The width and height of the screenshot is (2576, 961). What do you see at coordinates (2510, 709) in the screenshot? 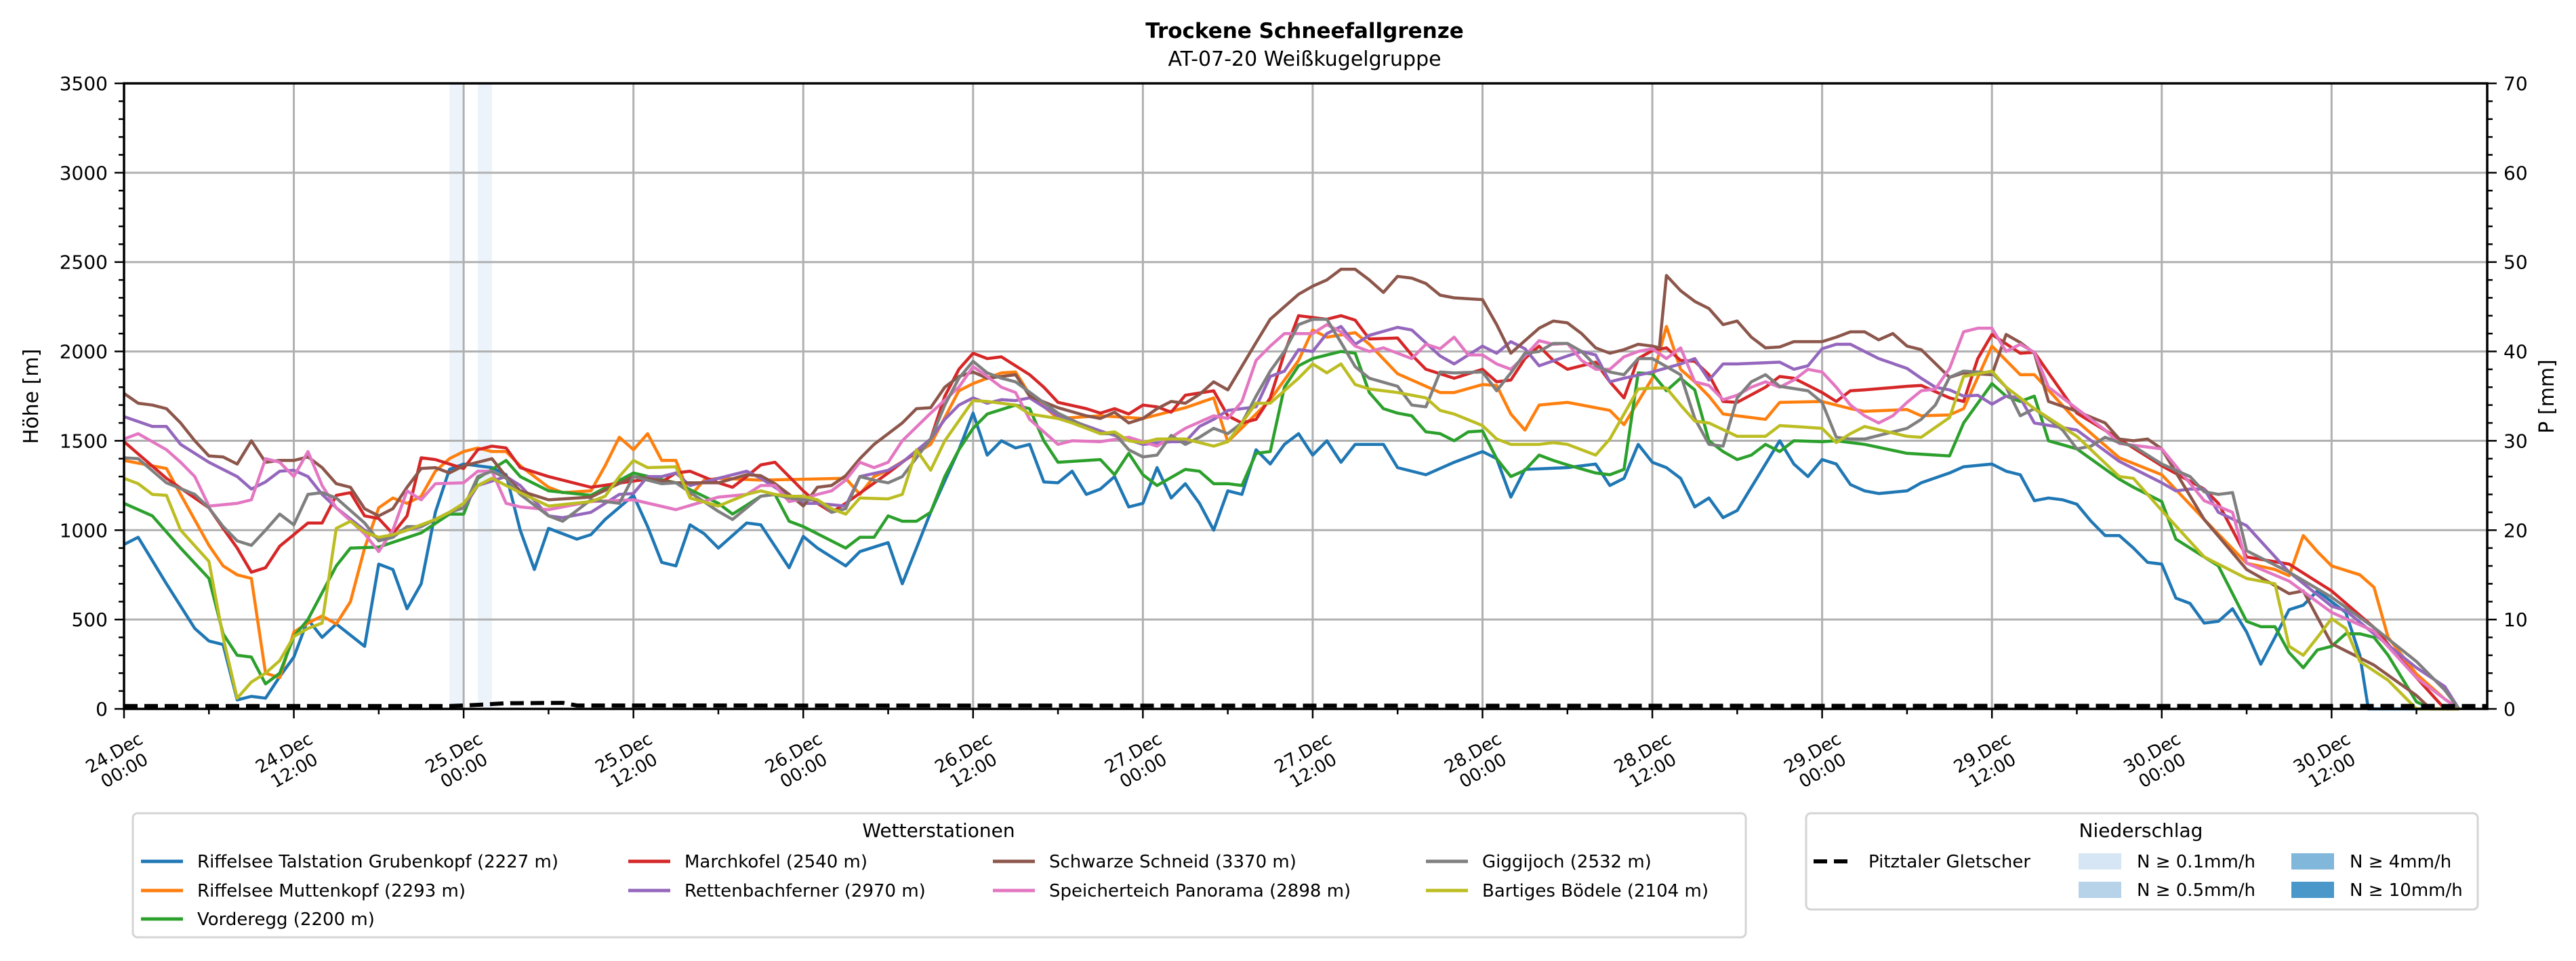
I see `y2-tick-label: 0` at bounding box center [2510, 709].